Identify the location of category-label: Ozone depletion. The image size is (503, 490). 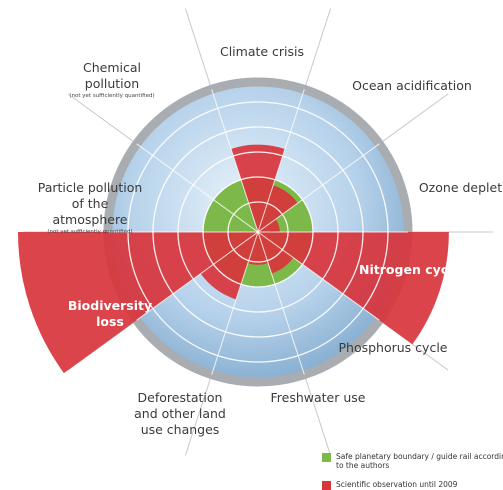
(449, 188).